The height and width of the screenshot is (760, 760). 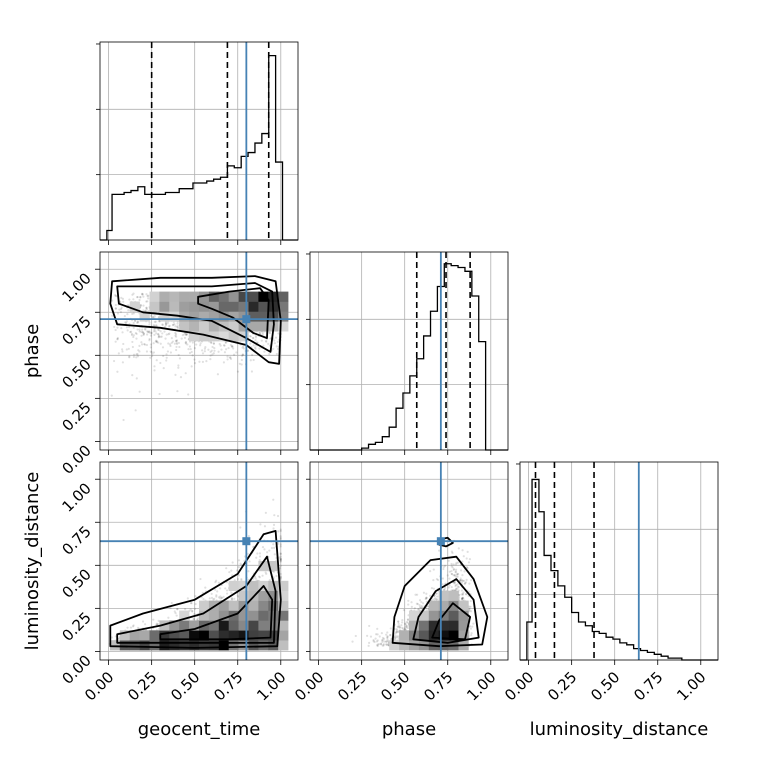 What do you see at coordinates (199, 561) in the screenshot?
I see `joint-geocent_time-luminosity_distance` at bounding box center [199, 561].